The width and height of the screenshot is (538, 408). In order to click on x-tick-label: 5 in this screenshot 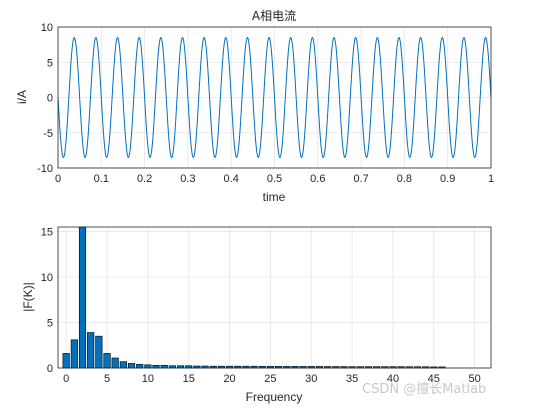, I will do `click(107, 379)`.